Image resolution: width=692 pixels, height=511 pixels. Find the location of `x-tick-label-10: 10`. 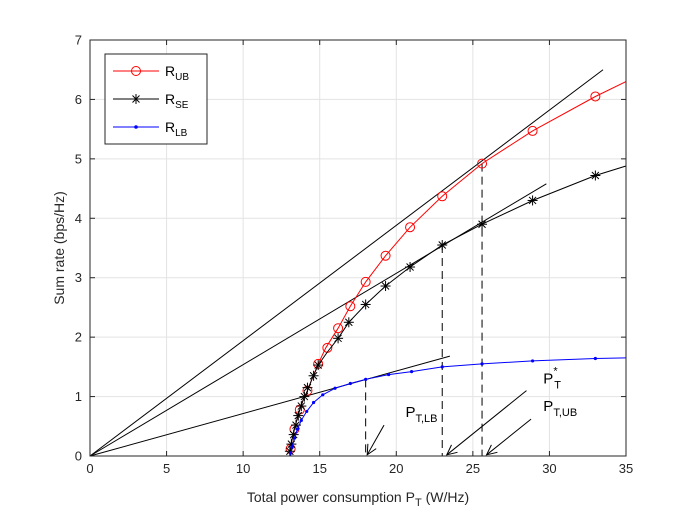

x-tick-label-10: 10 is located at coordinates (243, 468).